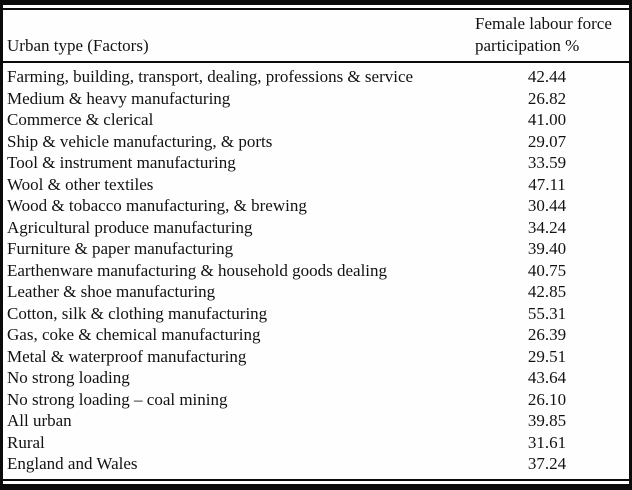 The height and width of the screenshot is (490, 632). What do you see at coordinates (316, 120) in the screenshot?
I see `table-row: Commerce & clerical 41.00` at bounding box center [316, 120].